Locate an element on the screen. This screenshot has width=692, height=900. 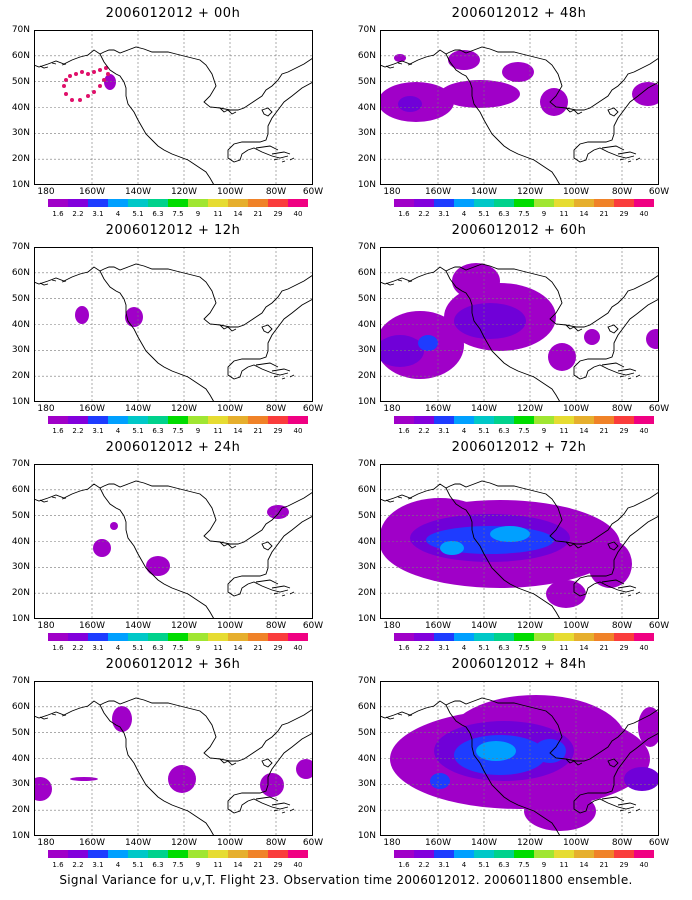
lat-tick-label: 70N is located at coordinates (20, 30).